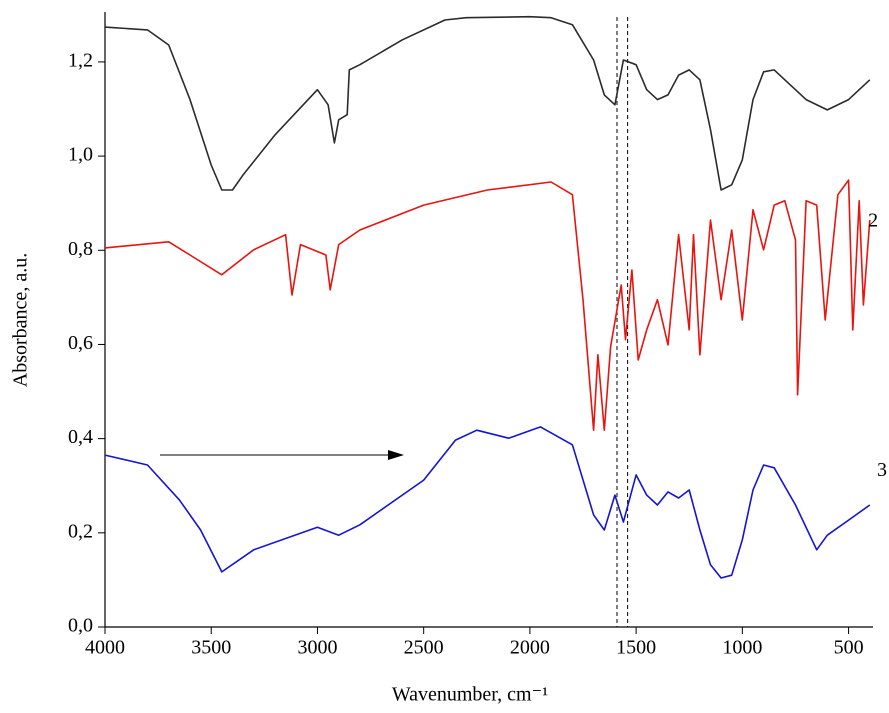  I want to click on y-axis-label: Absorbance, a.u., so click(21, 320).